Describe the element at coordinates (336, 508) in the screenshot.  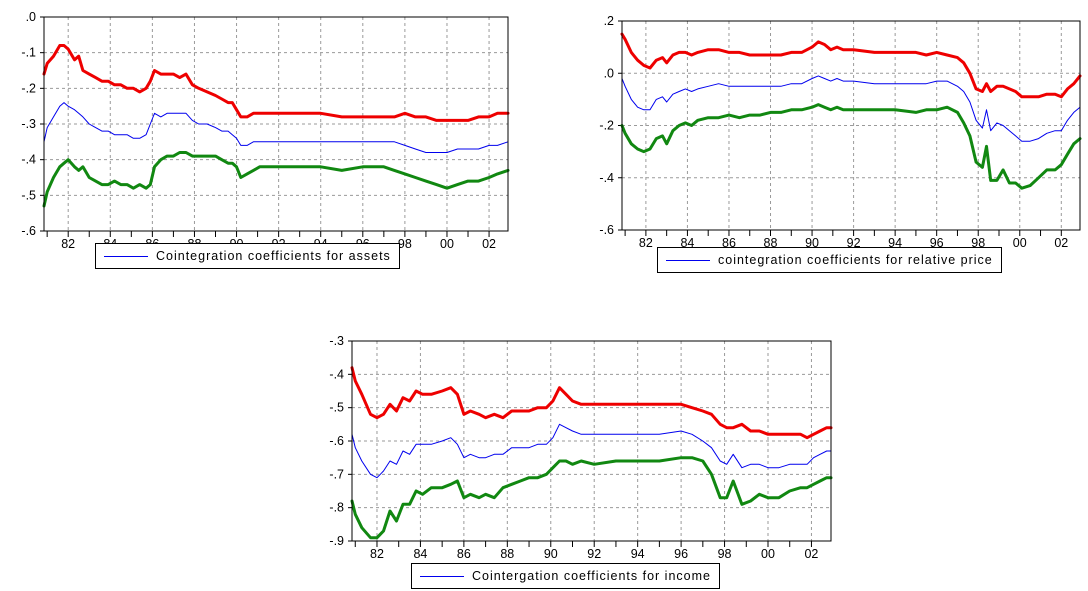
I see `y-tick-label: -.8` at that location.